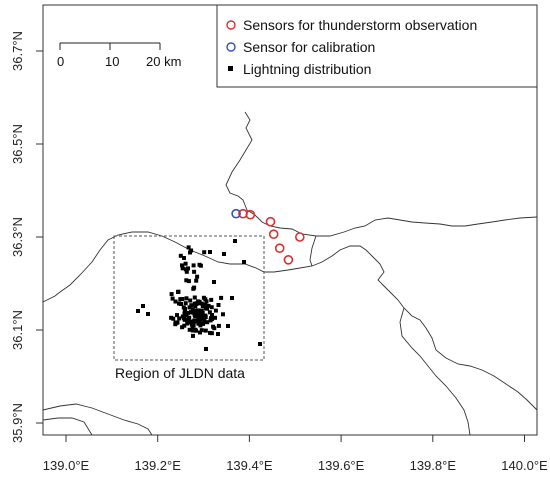 The width and height of the screenshot is (550, 481). I want to click on scale-label-0: 0, so click(60, 61).